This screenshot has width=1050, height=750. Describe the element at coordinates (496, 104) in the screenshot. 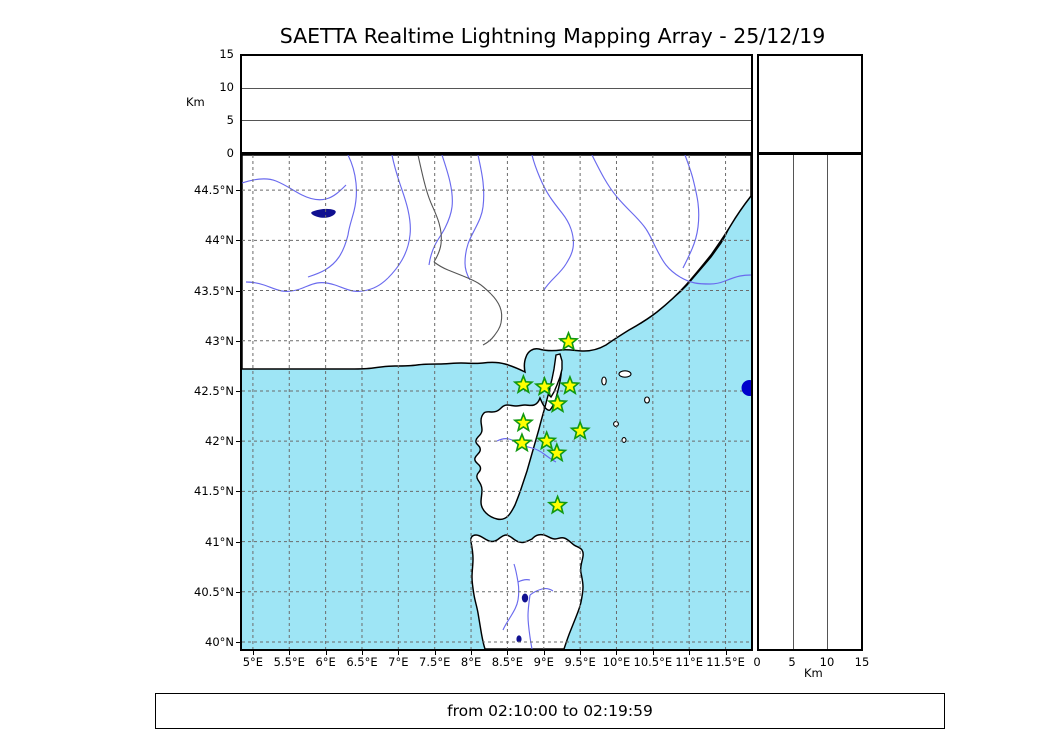

I see `top-projection-panel` at that location.